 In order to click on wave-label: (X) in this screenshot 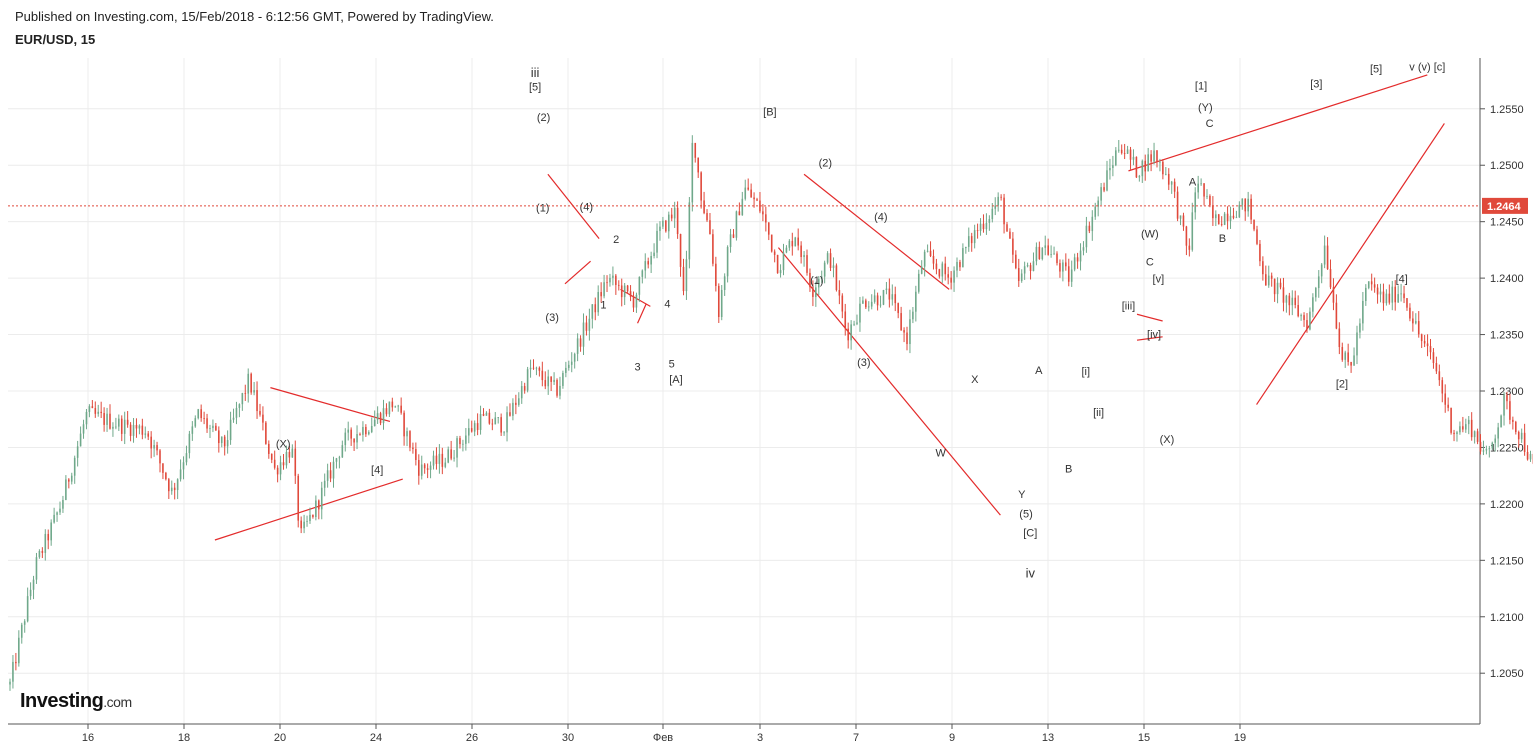, I will do `click(1167, 440)`.